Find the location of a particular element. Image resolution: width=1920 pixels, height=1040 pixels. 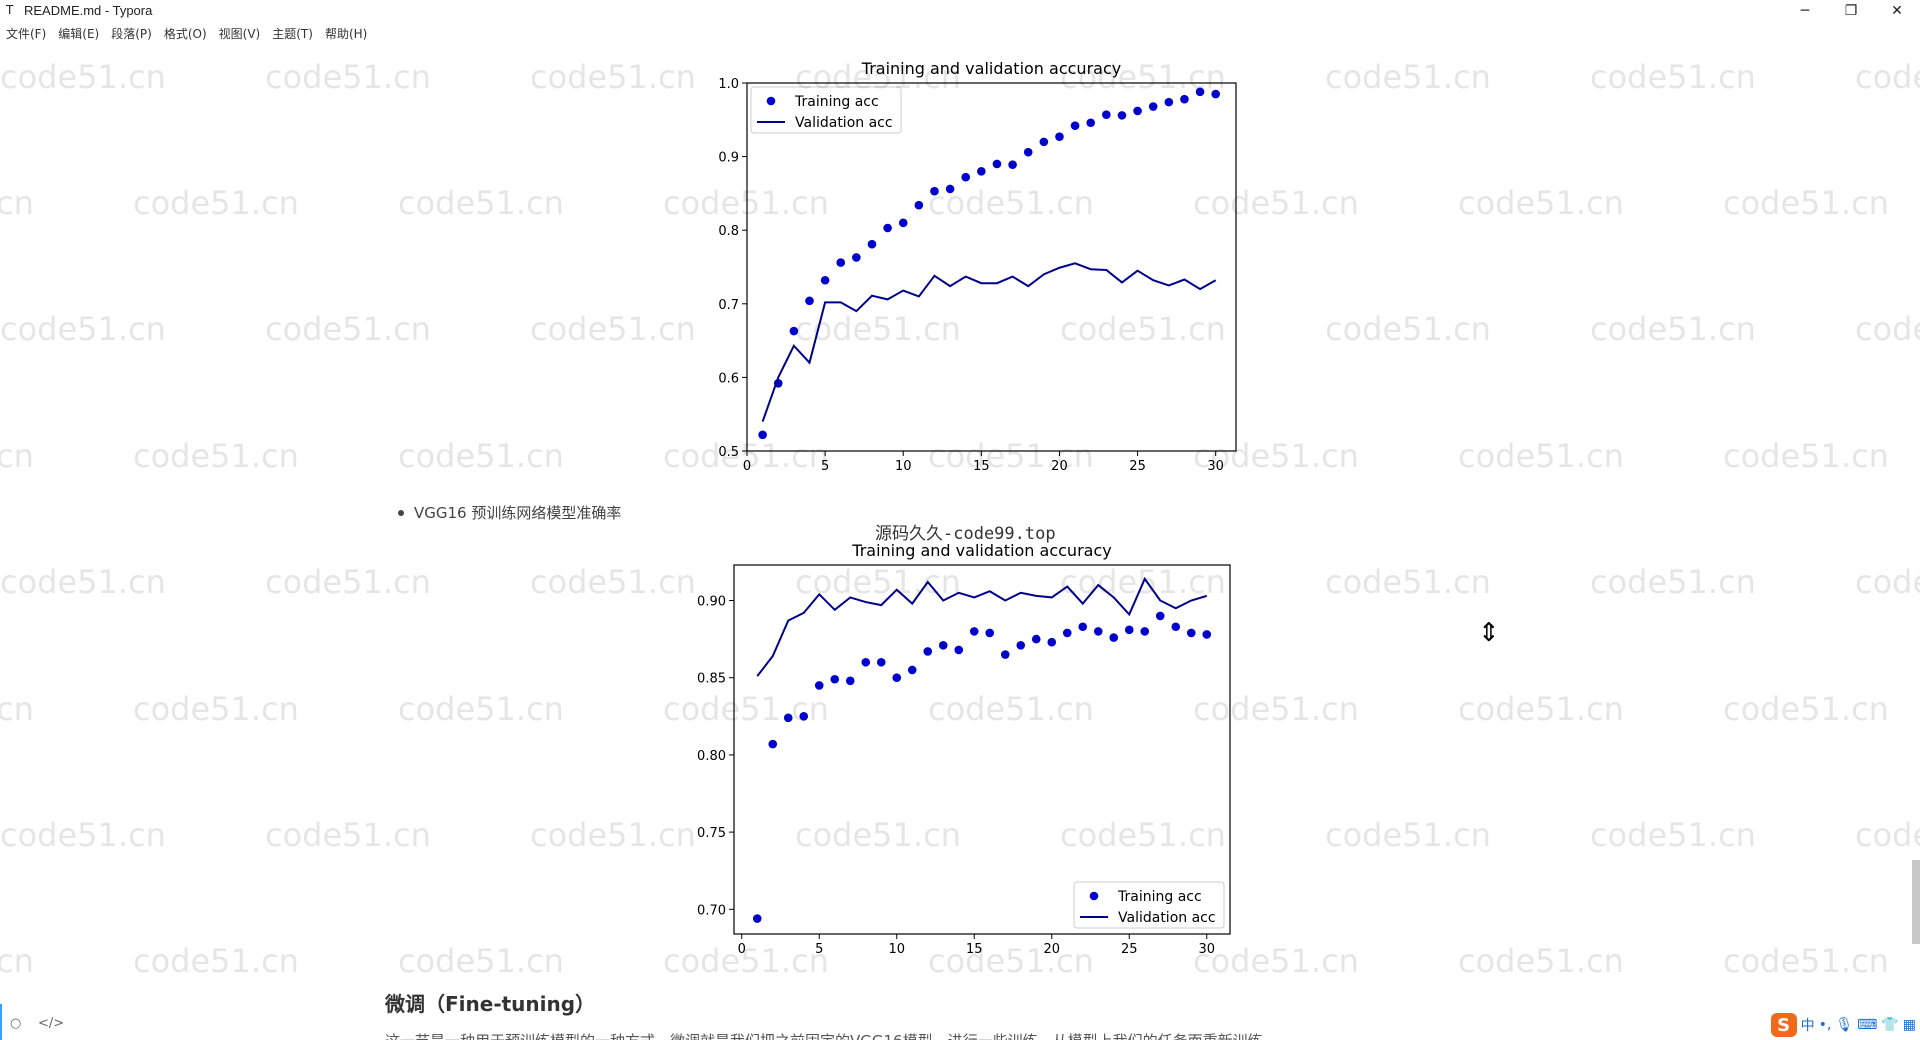

left-accent-bar is located at coordinates (1, 1022).